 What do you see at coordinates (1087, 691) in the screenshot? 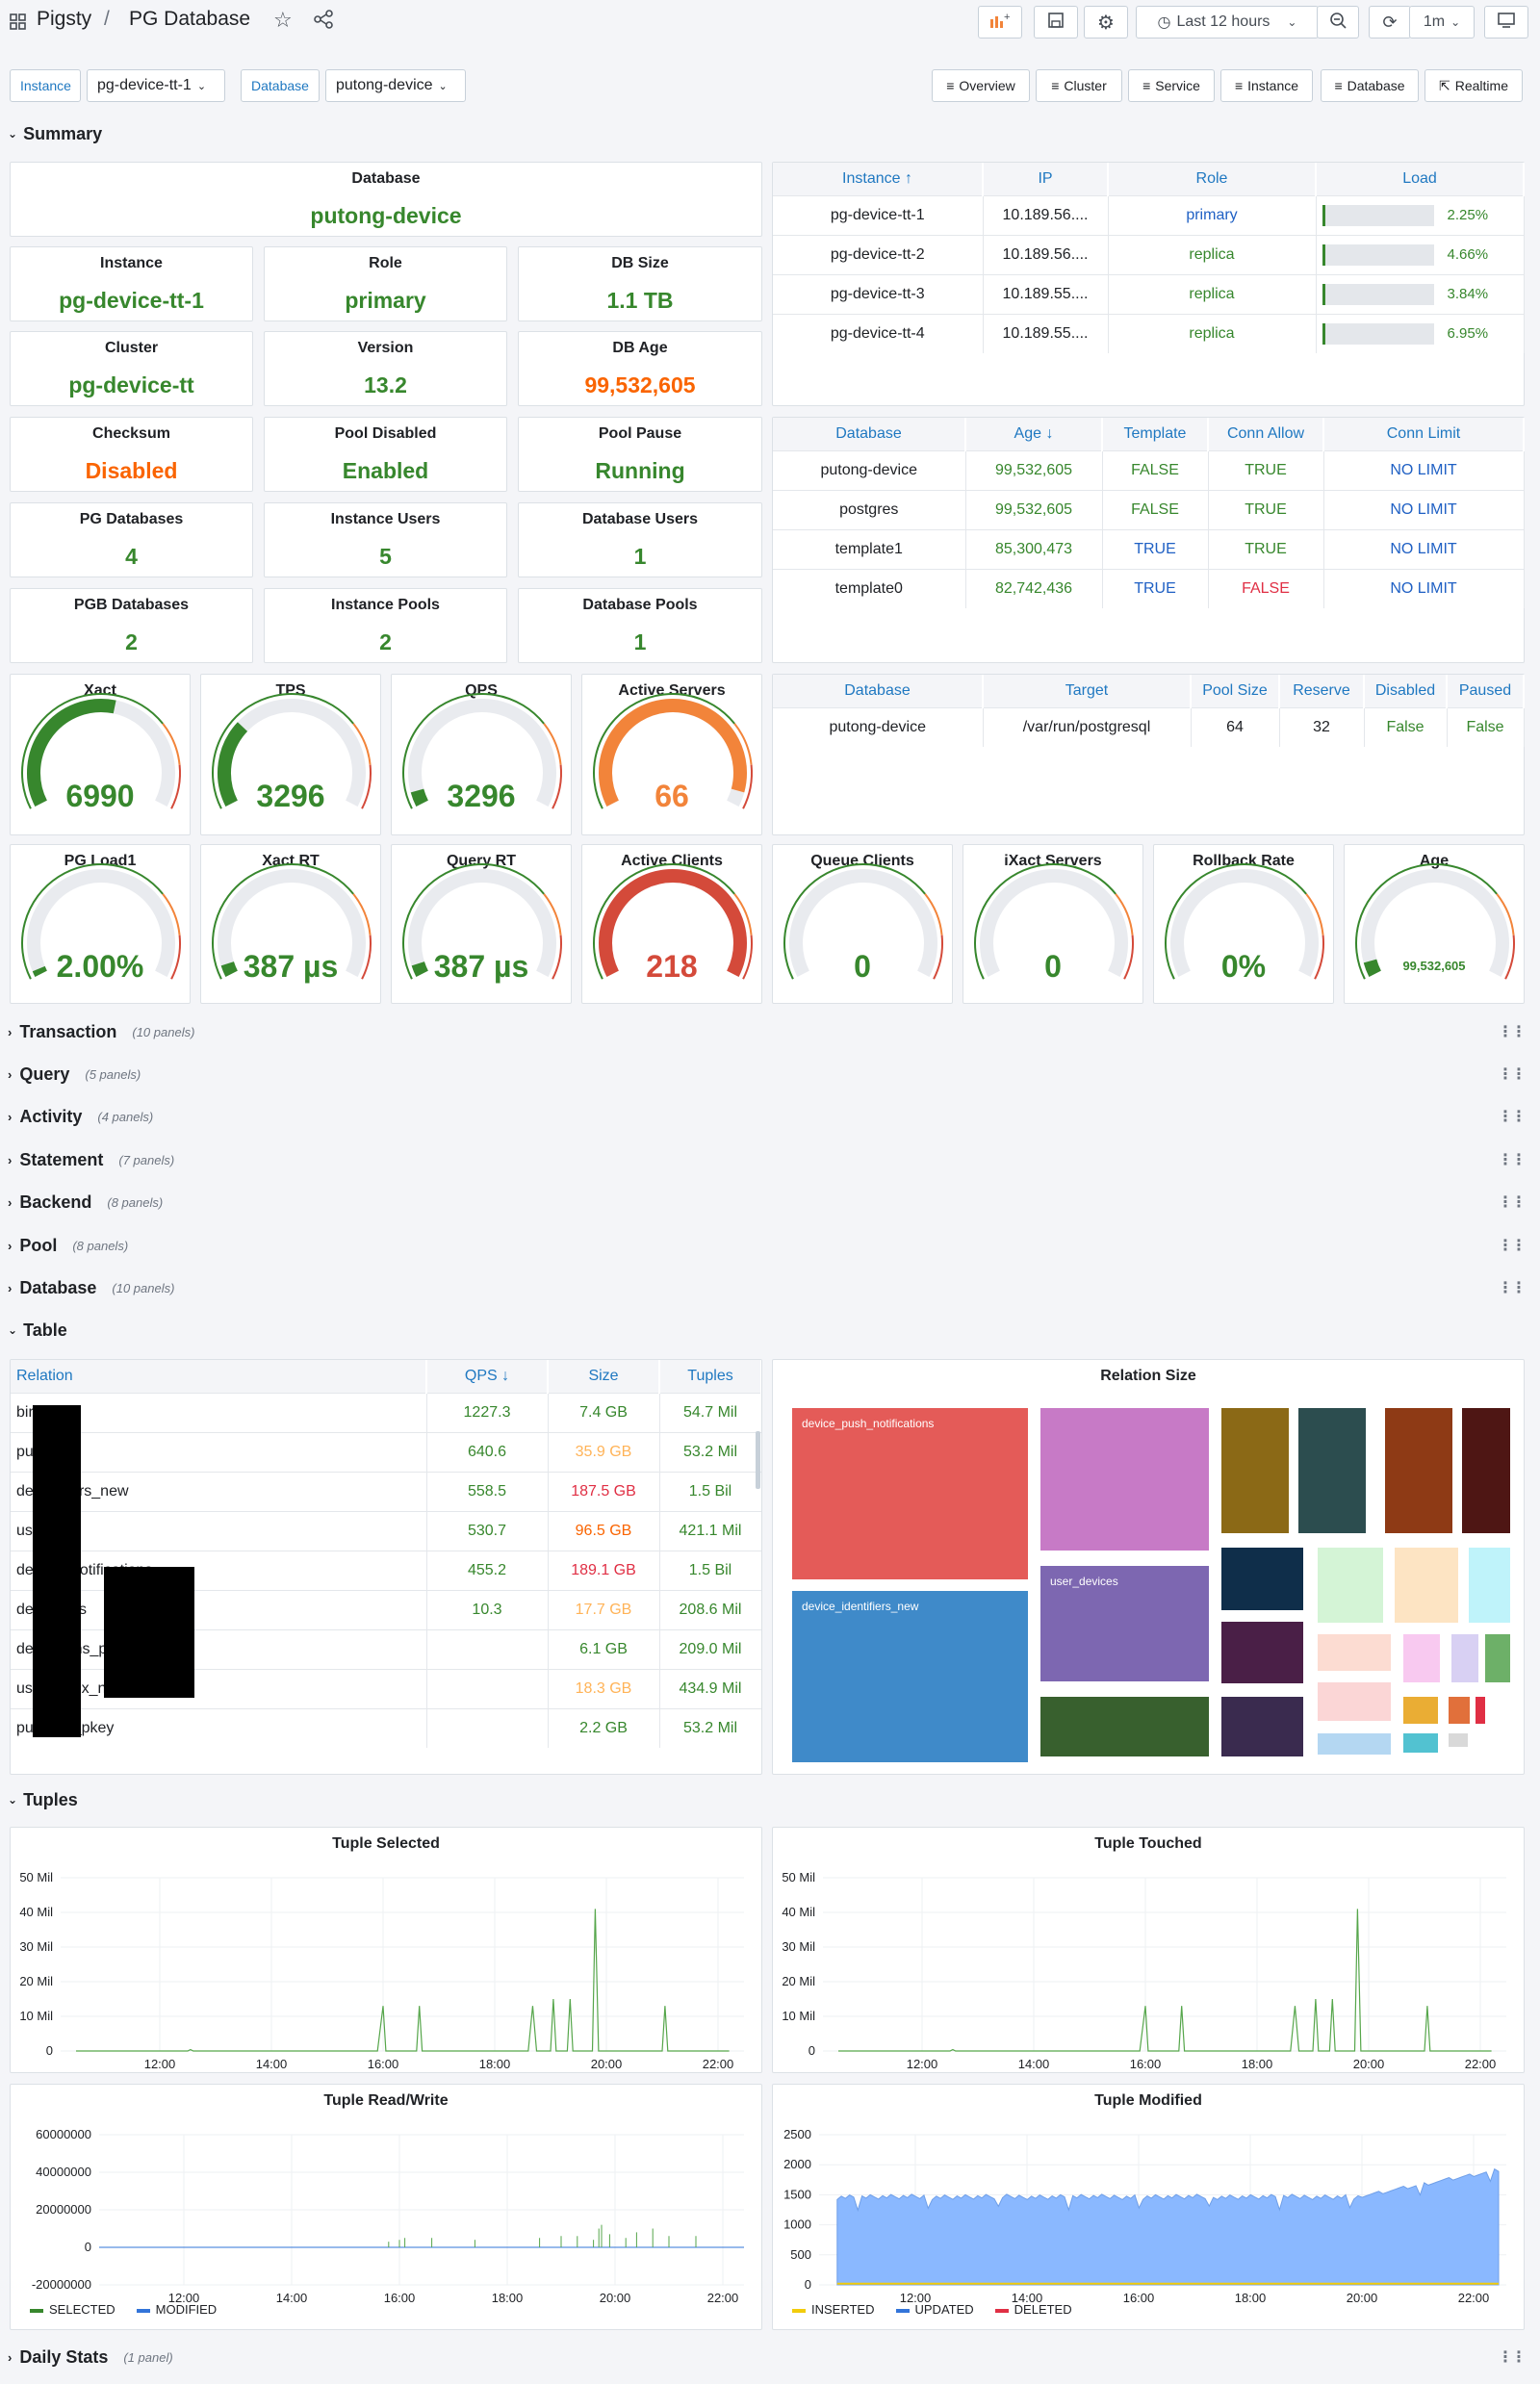
I see `column-header-target: Target` at bounding box center [1087, 691].